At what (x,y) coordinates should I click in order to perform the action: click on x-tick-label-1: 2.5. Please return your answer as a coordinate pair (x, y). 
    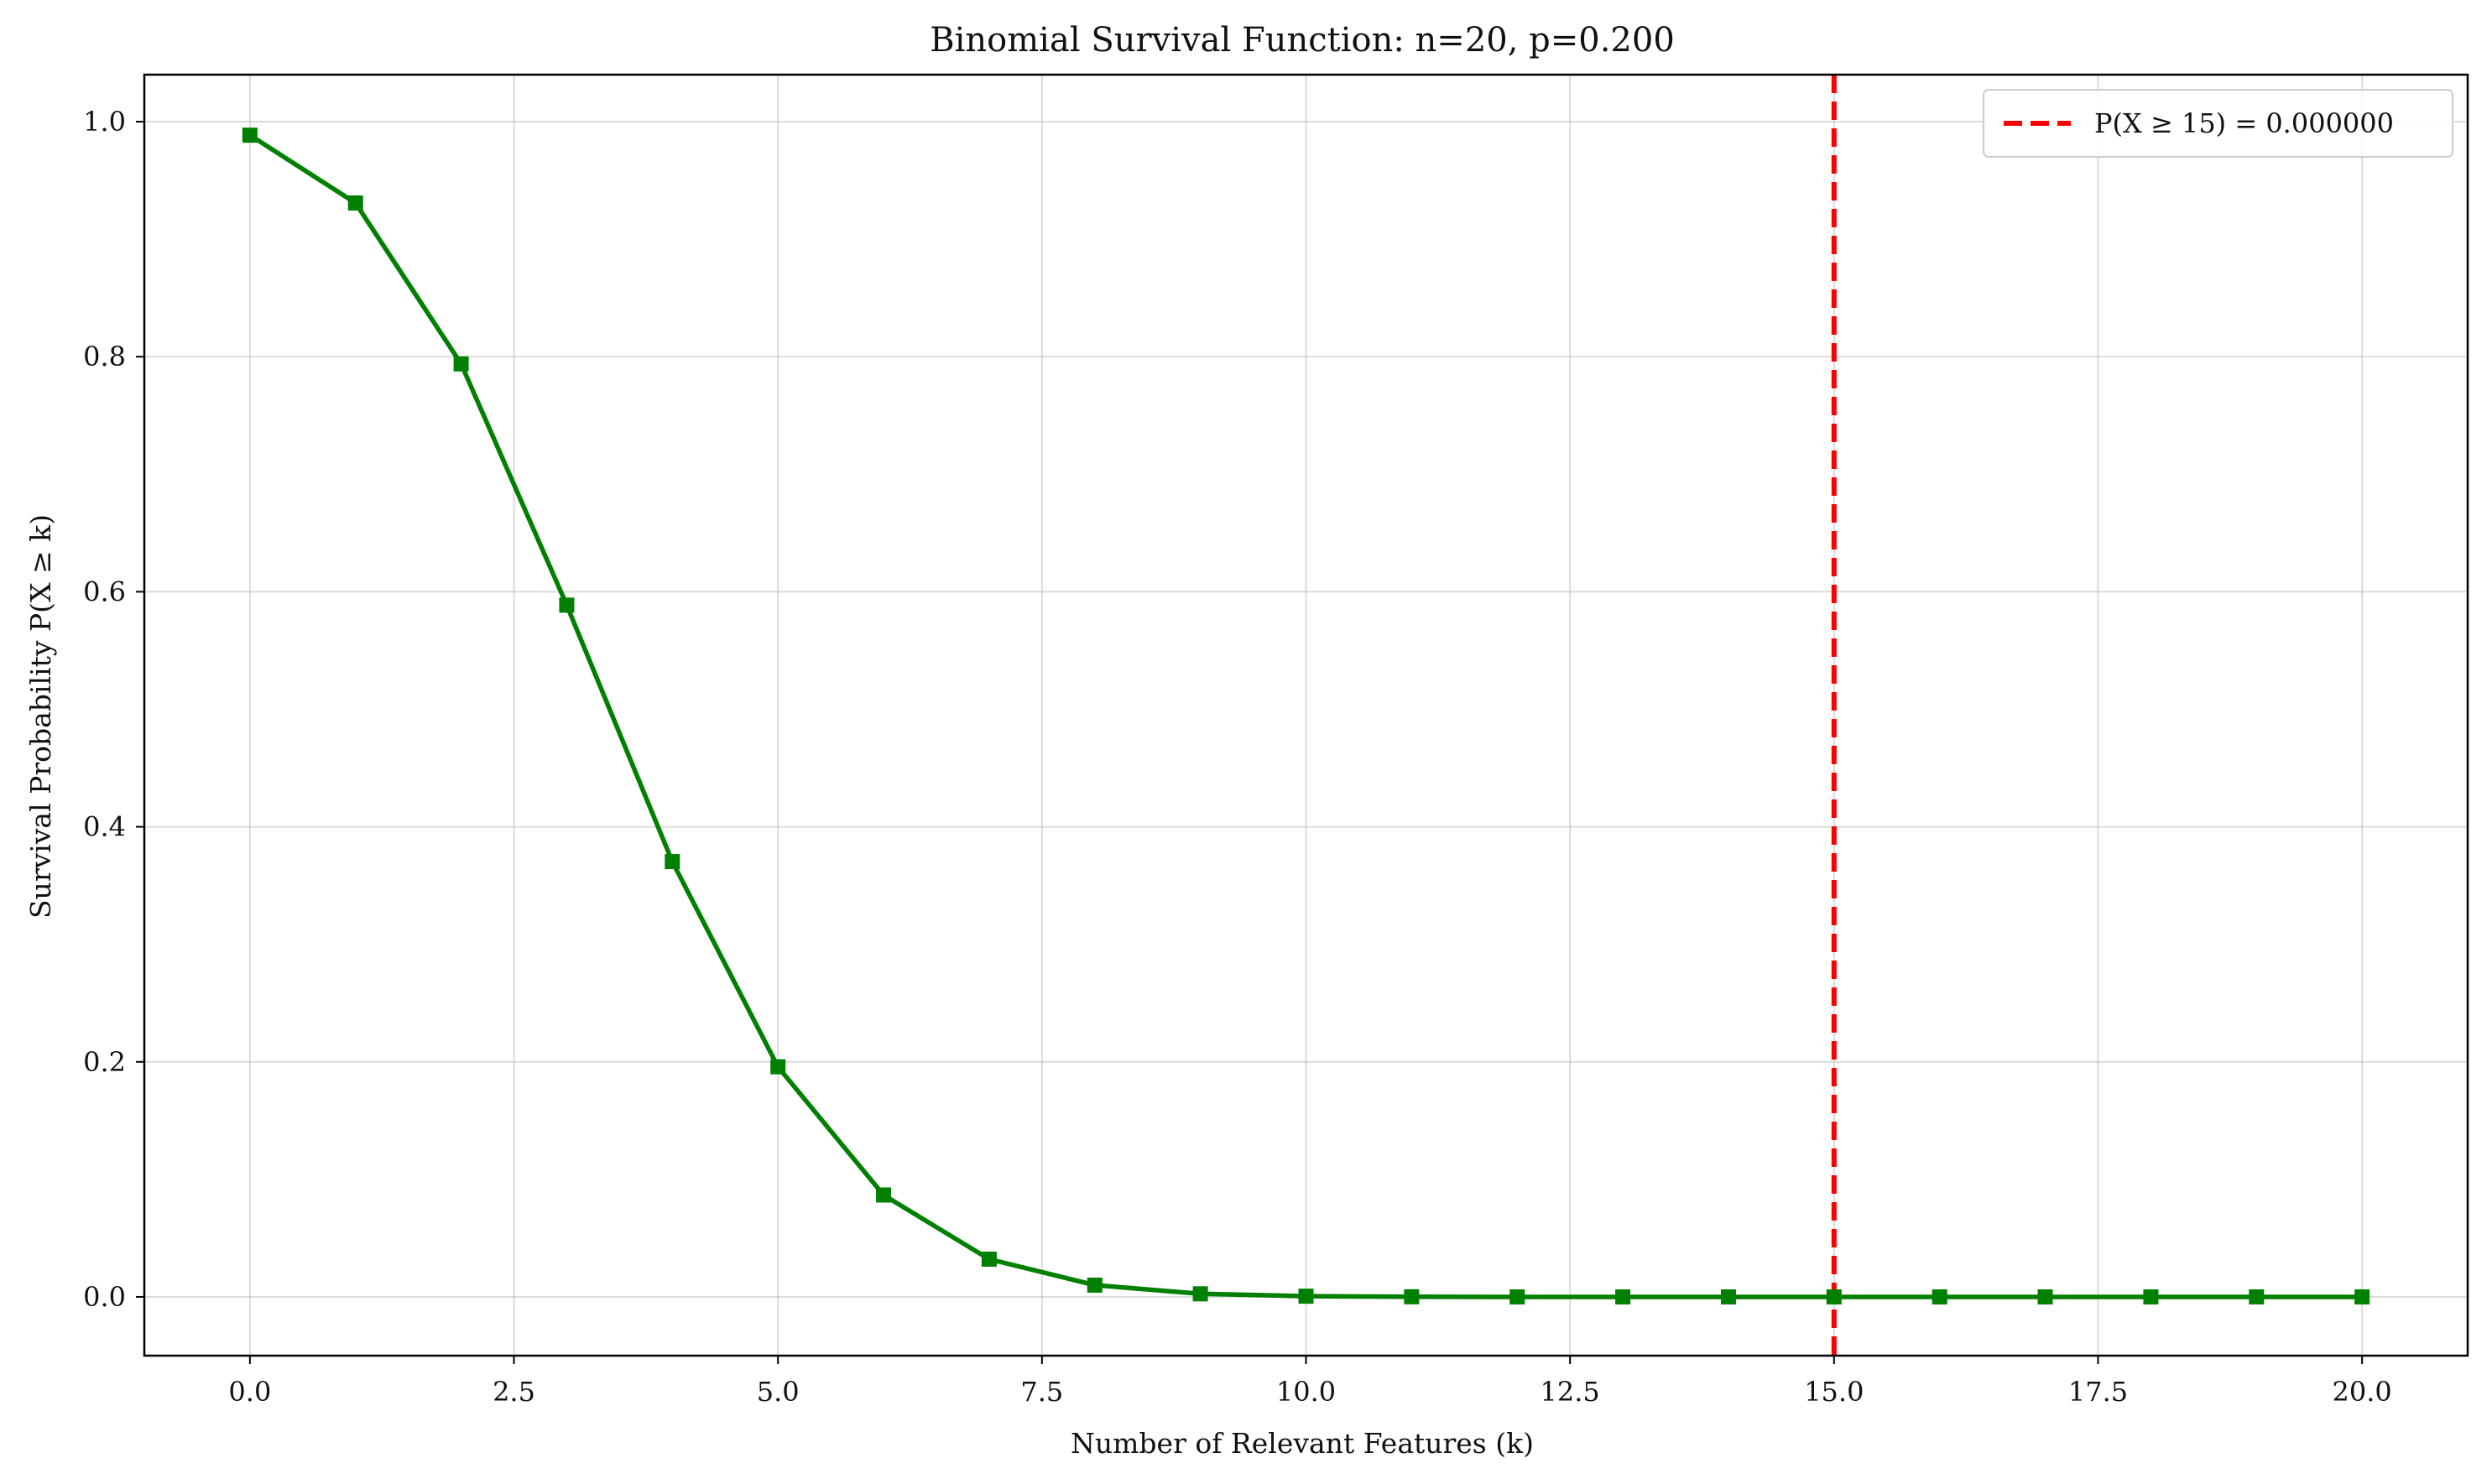
    Looking at the image, I should click on (514, 1392).